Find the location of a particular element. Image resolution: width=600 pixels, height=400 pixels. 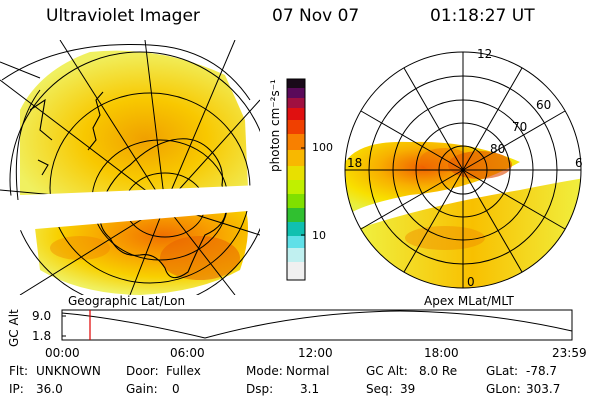

info-seq-label: Seq: is located at coordinates (379, 389).